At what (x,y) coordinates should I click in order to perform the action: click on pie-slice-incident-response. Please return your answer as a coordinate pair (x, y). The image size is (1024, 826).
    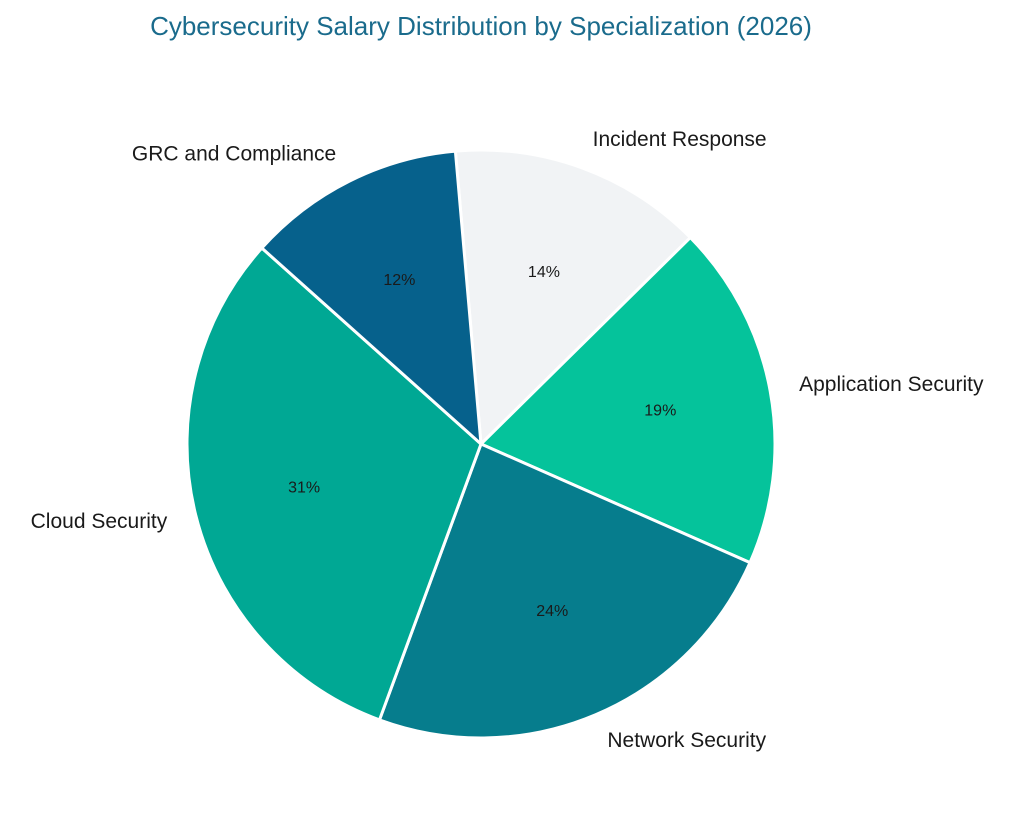
    Looking at the image, I should click on (572, 297).